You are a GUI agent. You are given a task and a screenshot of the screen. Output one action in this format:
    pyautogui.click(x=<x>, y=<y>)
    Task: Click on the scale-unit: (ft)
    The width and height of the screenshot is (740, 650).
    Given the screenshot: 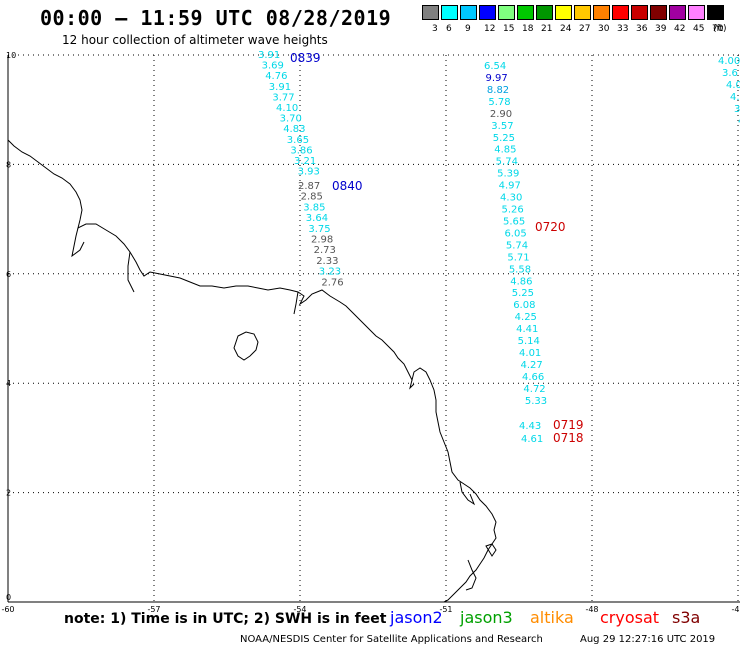 What is the action you would take?
    pyautogui.click(x=720, y=29)
    